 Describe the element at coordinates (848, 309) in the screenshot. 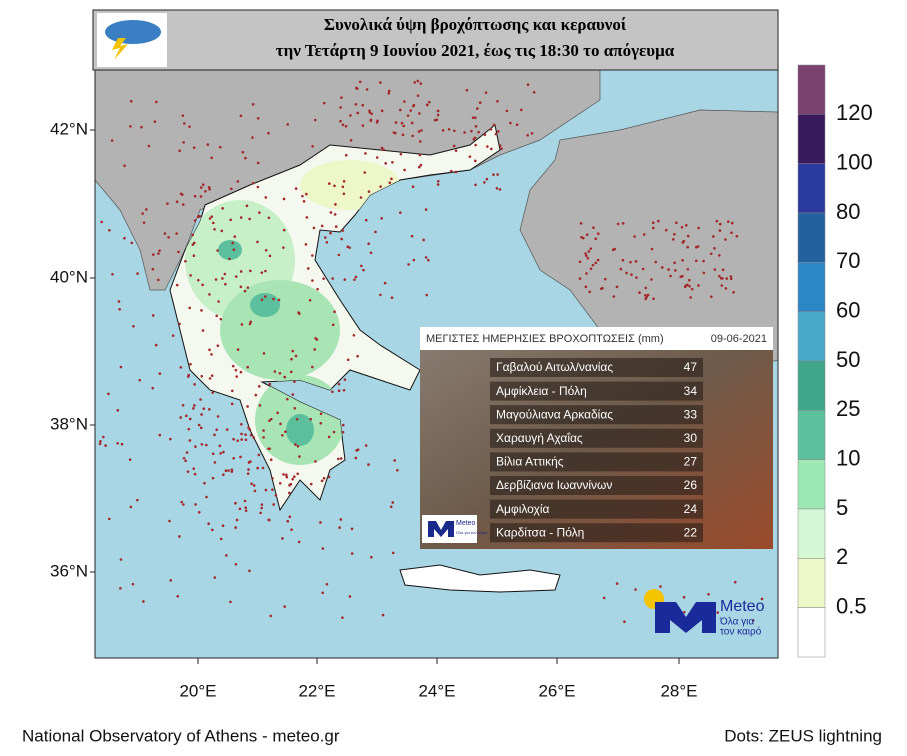

I see `colorbar-label: 60` at that location.